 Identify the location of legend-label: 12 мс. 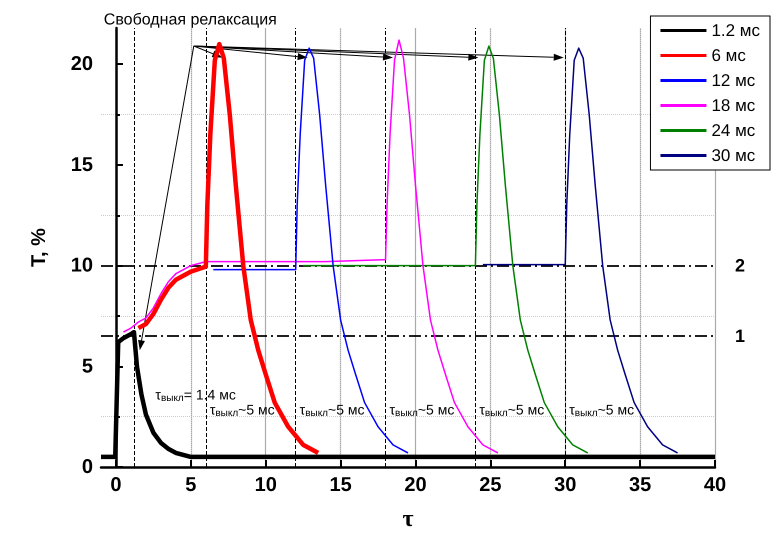
(733, 80).